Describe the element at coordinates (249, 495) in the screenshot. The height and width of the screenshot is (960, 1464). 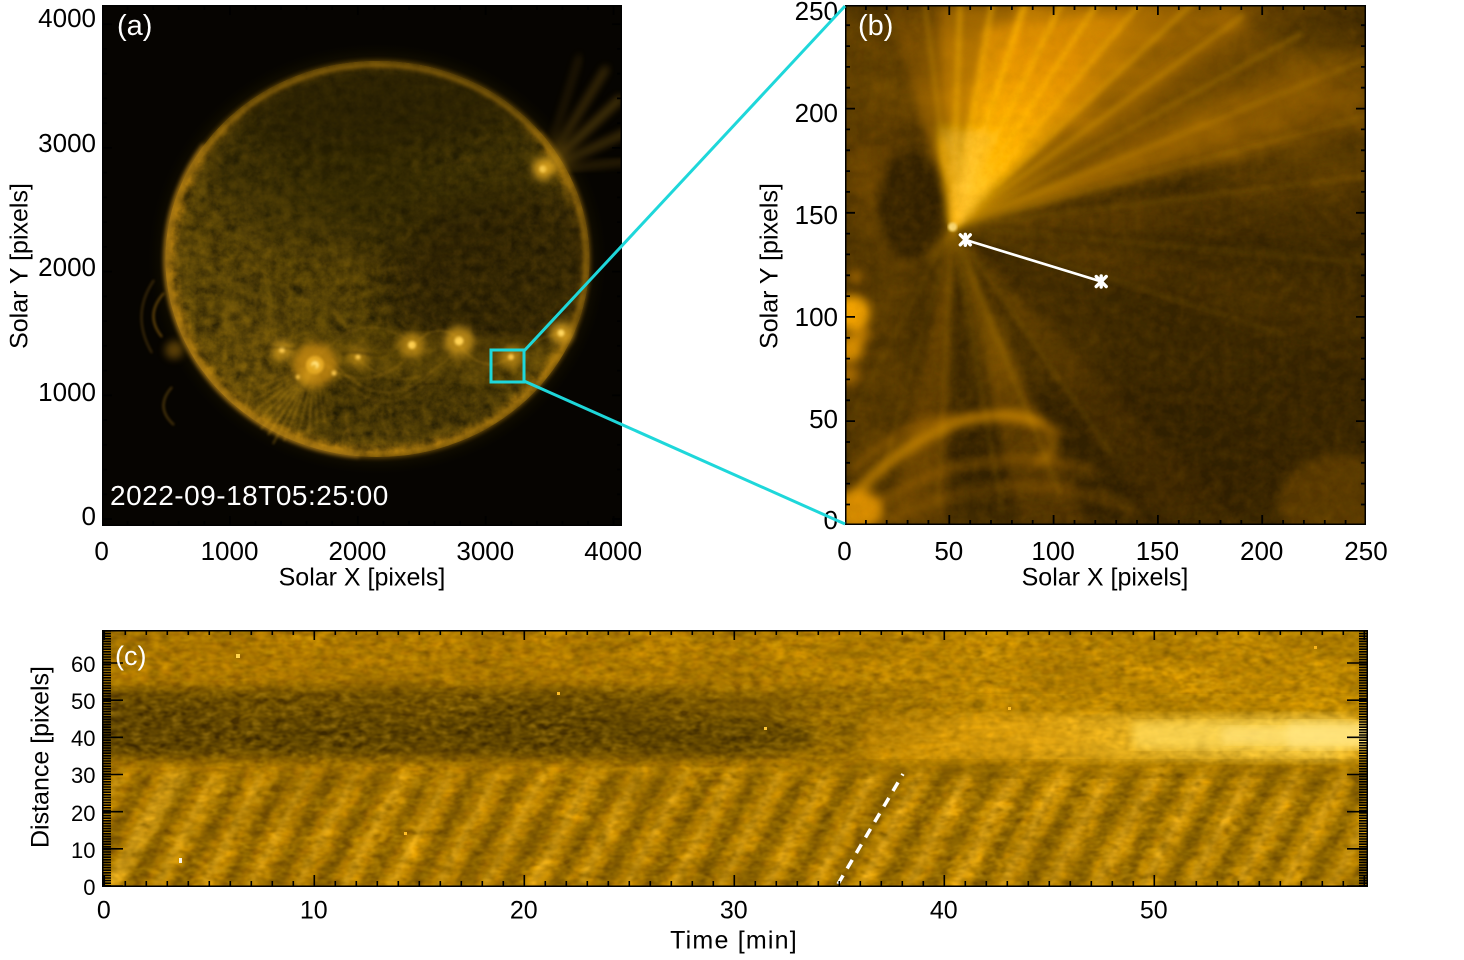
I see `svg-text: 2022-09-18T05:25:00` at that location.